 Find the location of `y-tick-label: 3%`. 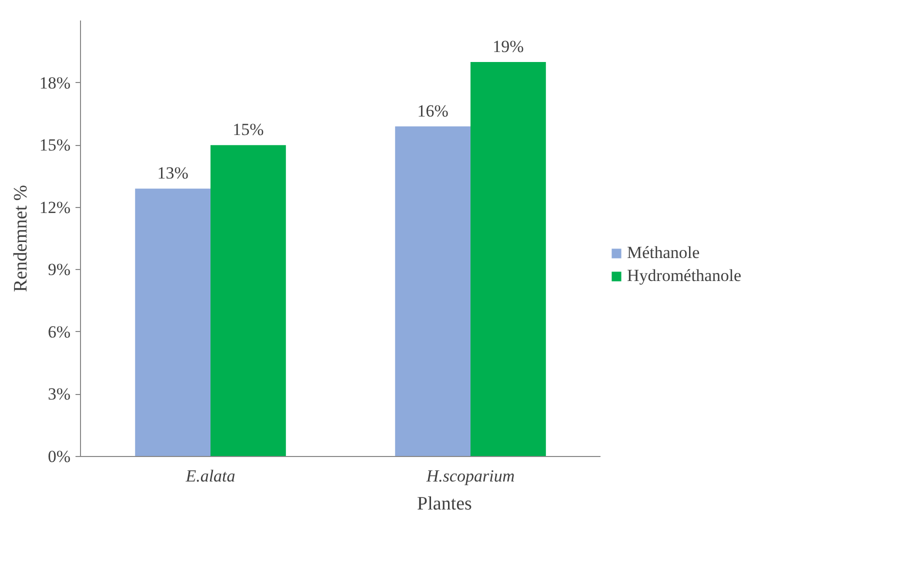

y-tick-label: 3% is located at coordinates (59, 394).